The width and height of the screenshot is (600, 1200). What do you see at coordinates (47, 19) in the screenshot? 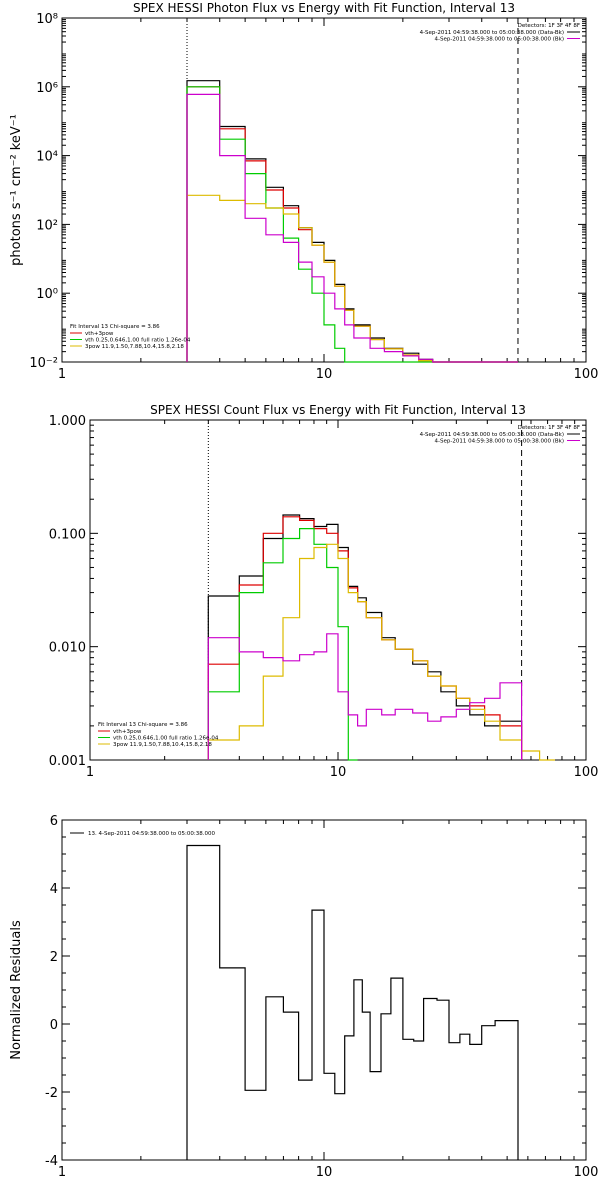
I see `y-tick-label: 10⁸` at bounding box center [47, 19].